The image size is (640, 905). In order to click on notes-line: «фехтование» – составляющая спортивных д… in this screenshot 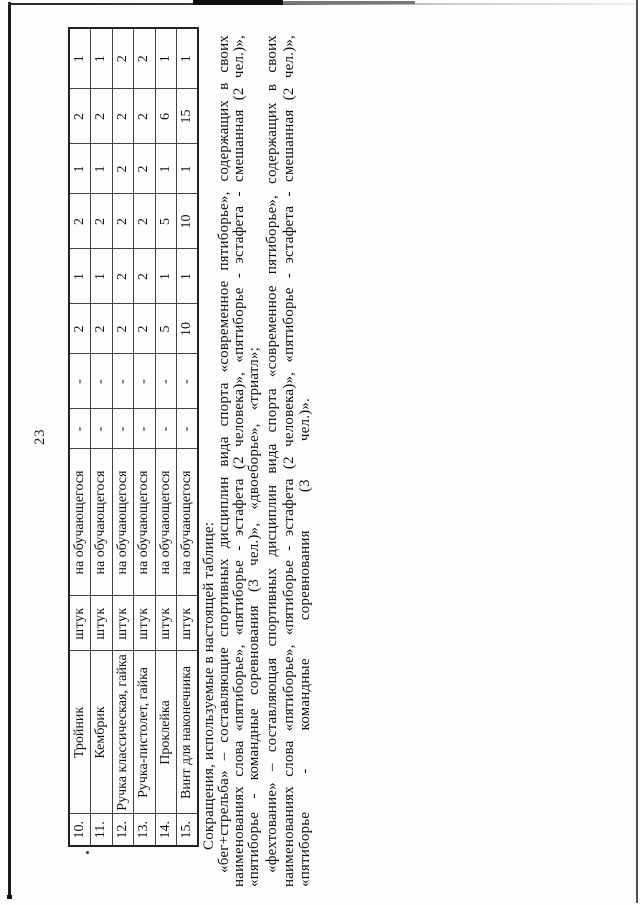, I will do `click(271, 454)`.